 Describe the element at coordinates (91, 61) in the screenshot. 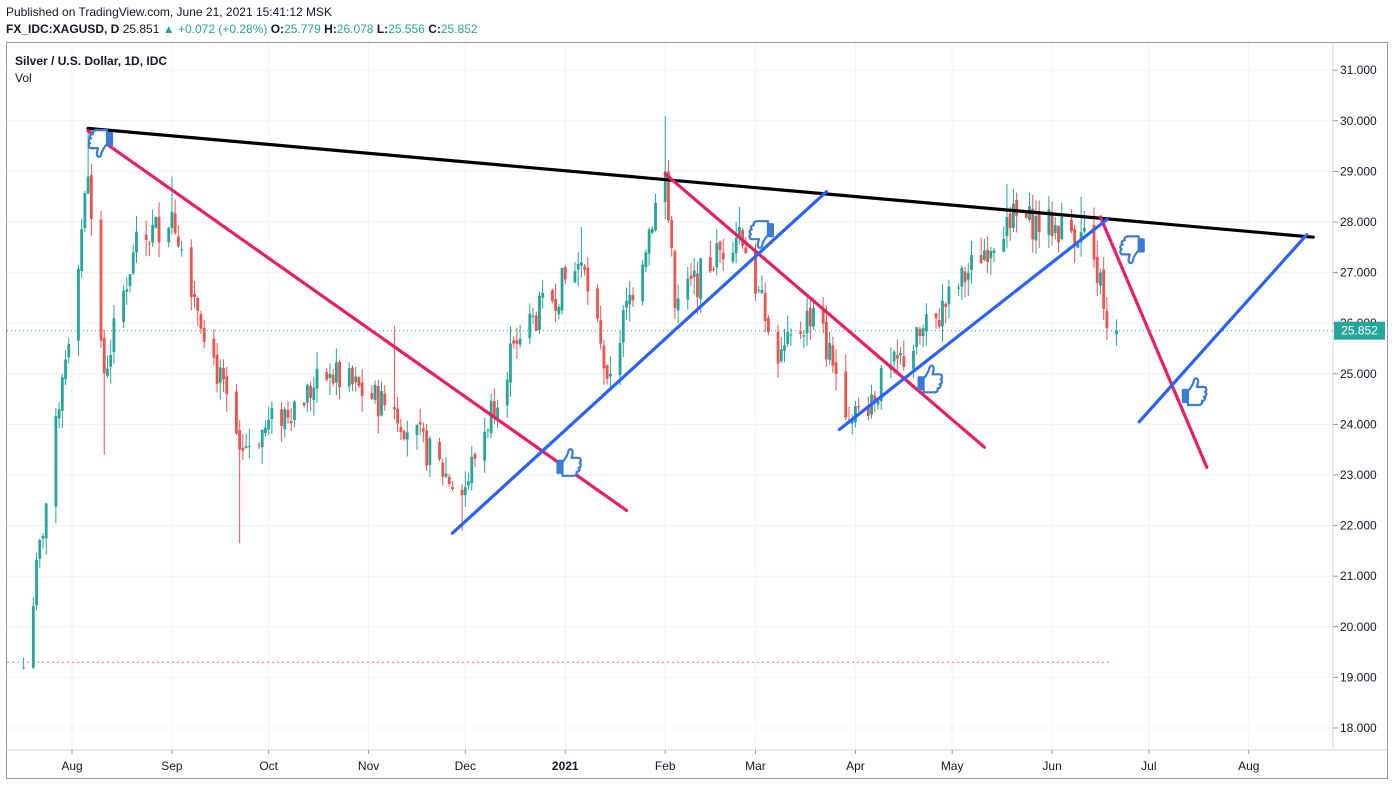

I see `legend-title: Silver / U.S. Dollar, 1D, IDC` at that location.